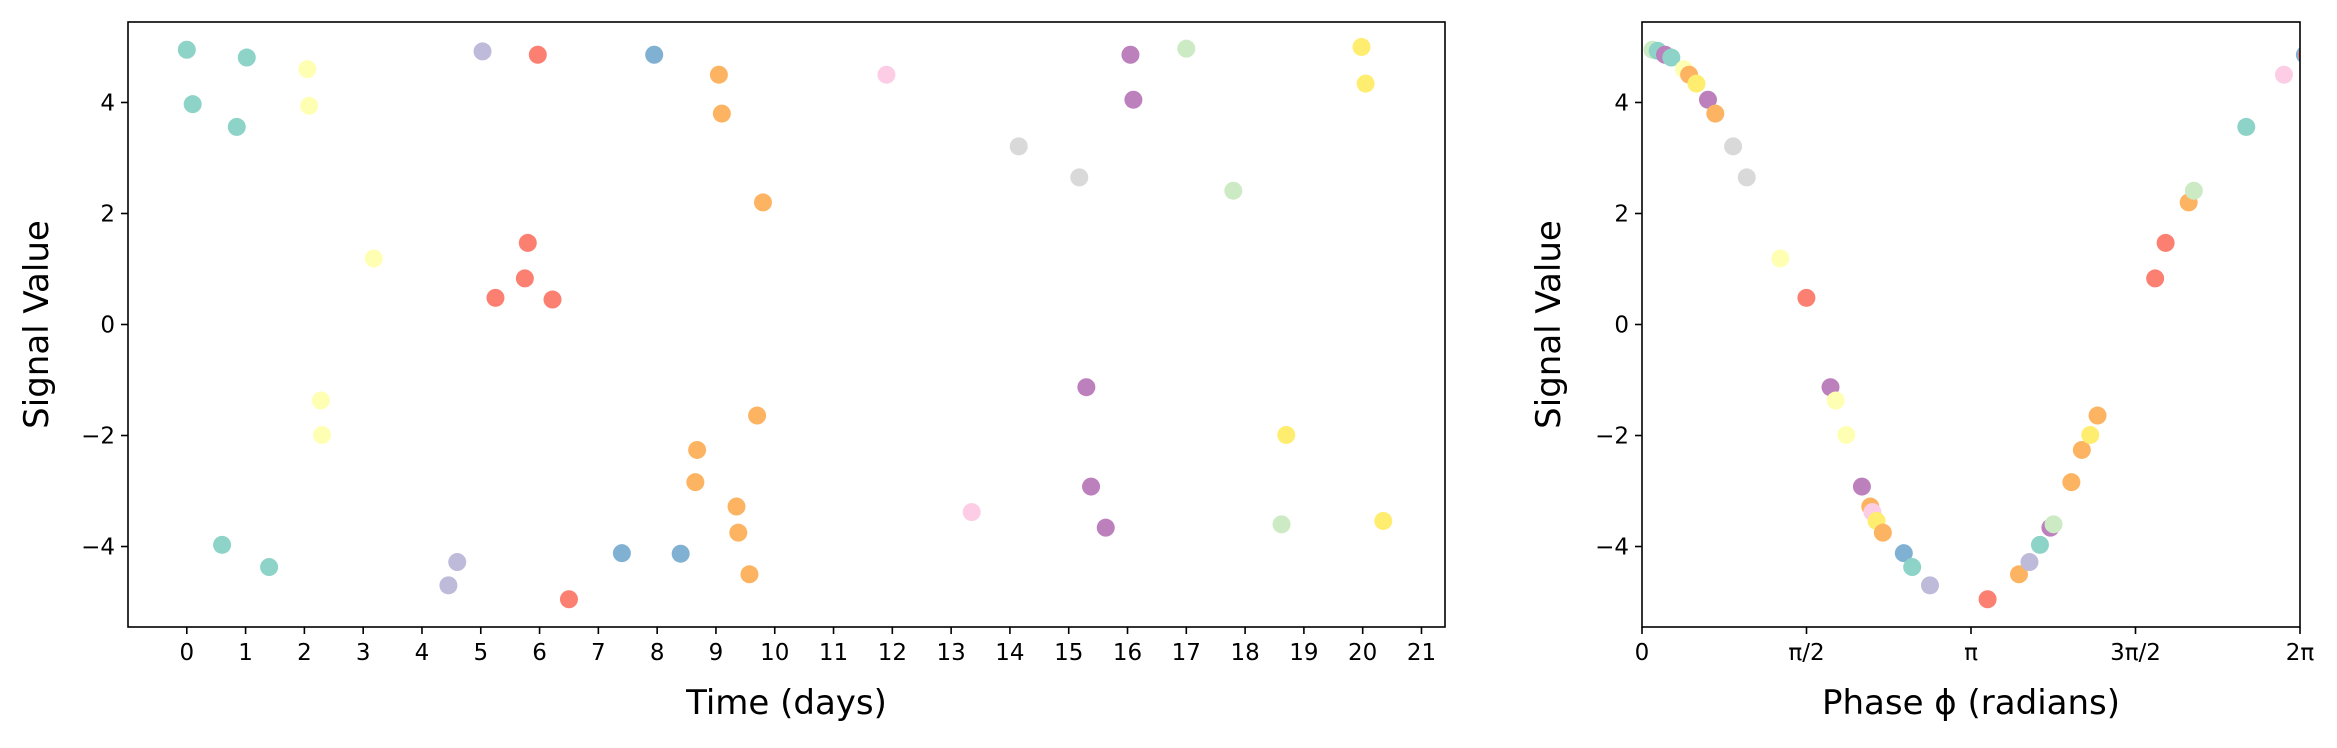  I want to click on time-y-tick-label: 0, so click(107, 326).